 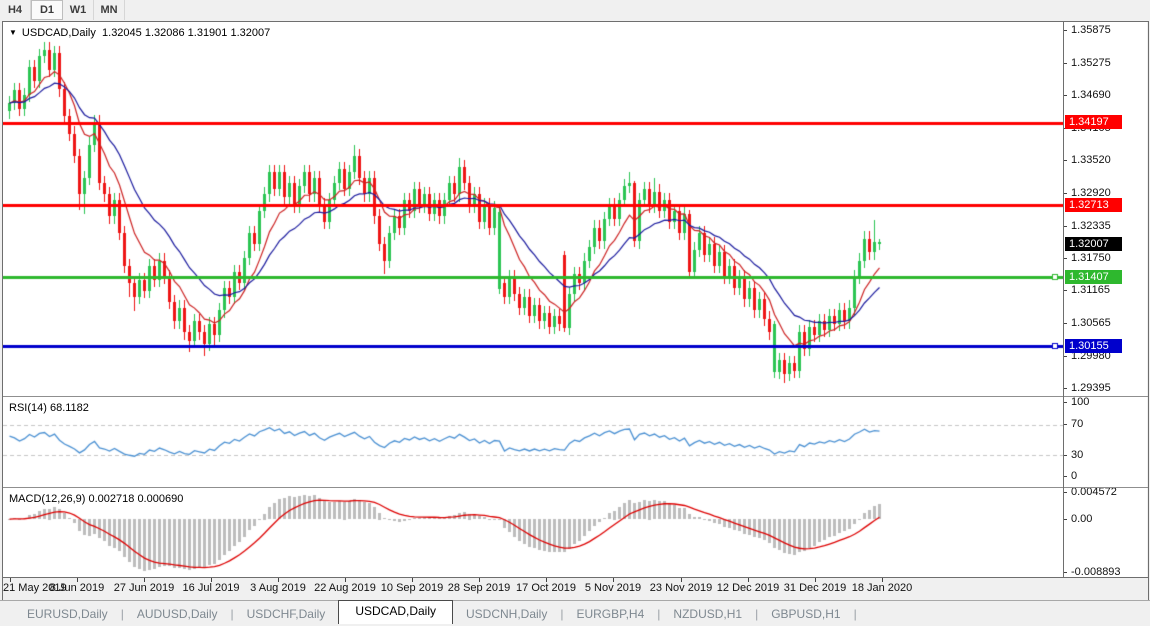 I want to click on price-axis-label: 1.33520, so click(x=1091, y=160).